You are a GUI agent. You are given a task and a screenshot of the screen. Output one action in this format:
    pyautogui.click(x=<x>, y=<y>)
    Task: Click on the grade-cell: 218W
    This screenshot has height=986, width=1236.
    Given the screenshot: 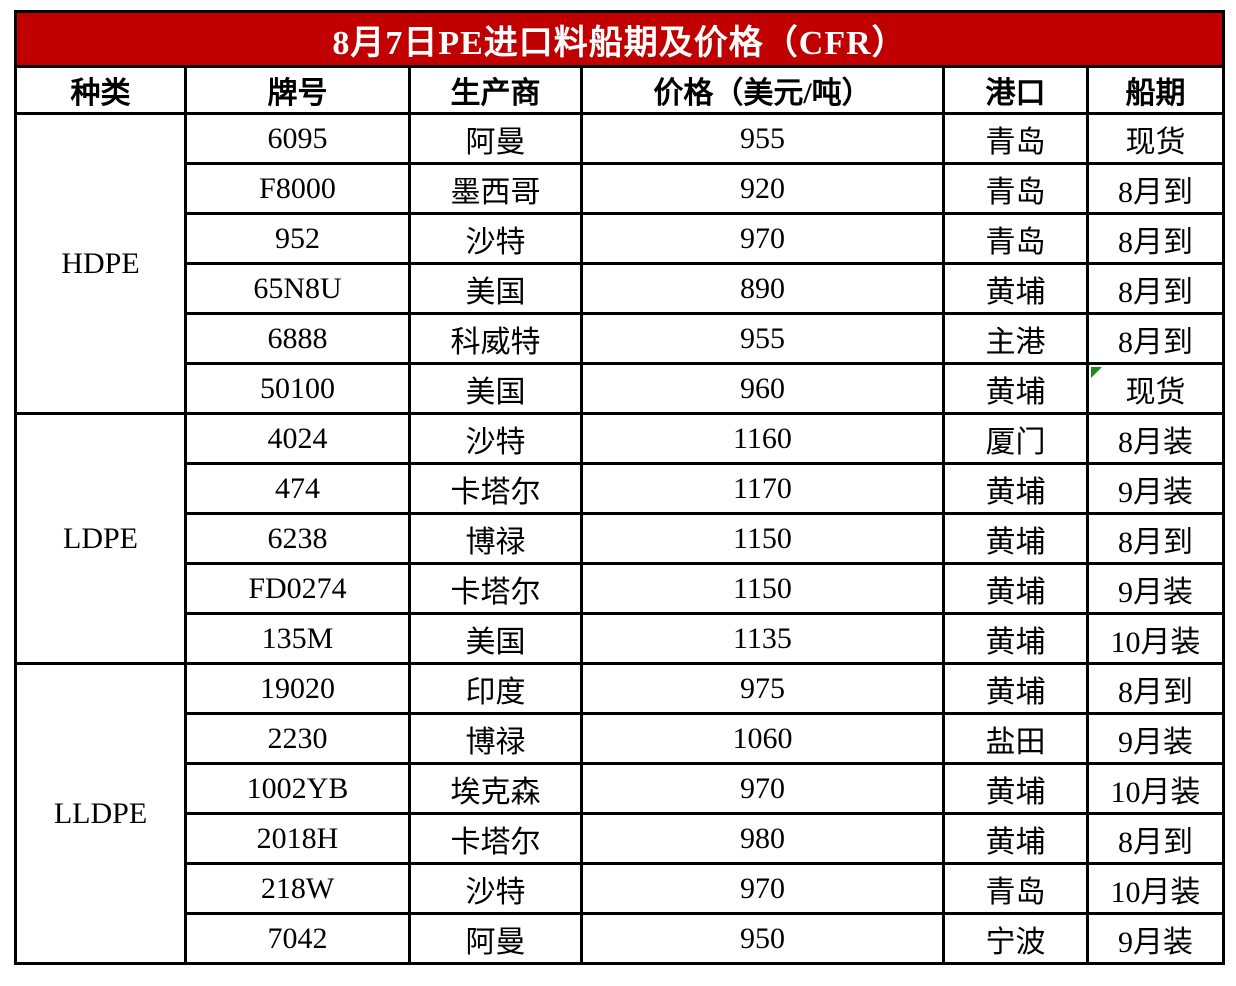 What is the action you would take?
    pyautogui.click(x=297, y=888)
    